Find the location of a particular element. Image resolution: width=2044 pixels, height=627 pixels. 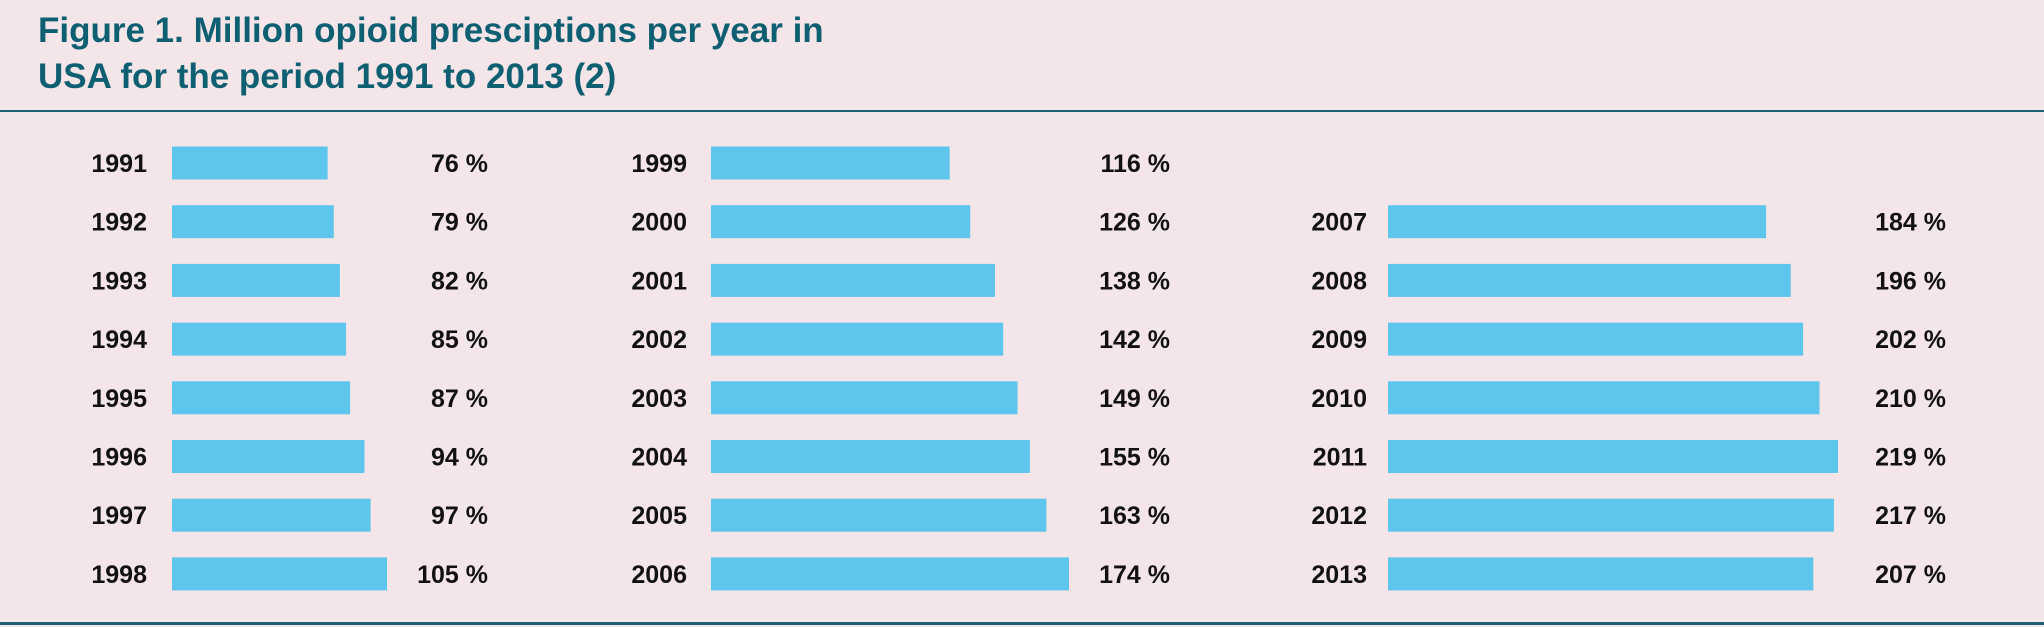

value-label: 163 % is located at coordinates (1134, 516).